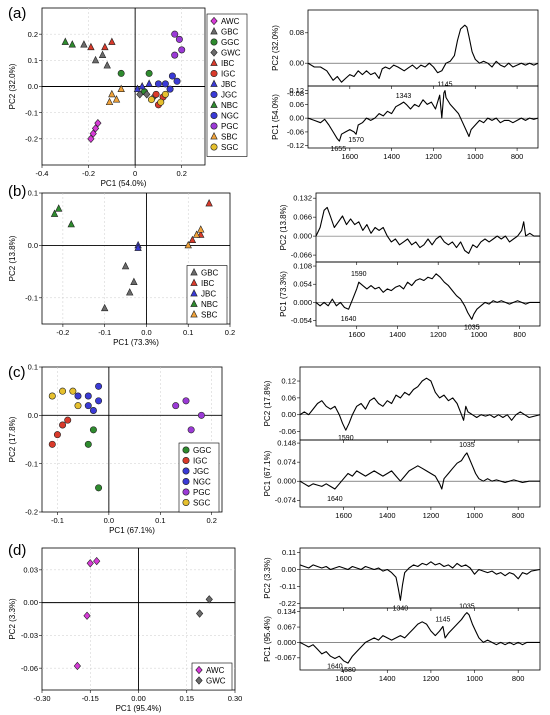  I want to click on c-score-xlabel: PC1 (67.1%), so click(132, 530).